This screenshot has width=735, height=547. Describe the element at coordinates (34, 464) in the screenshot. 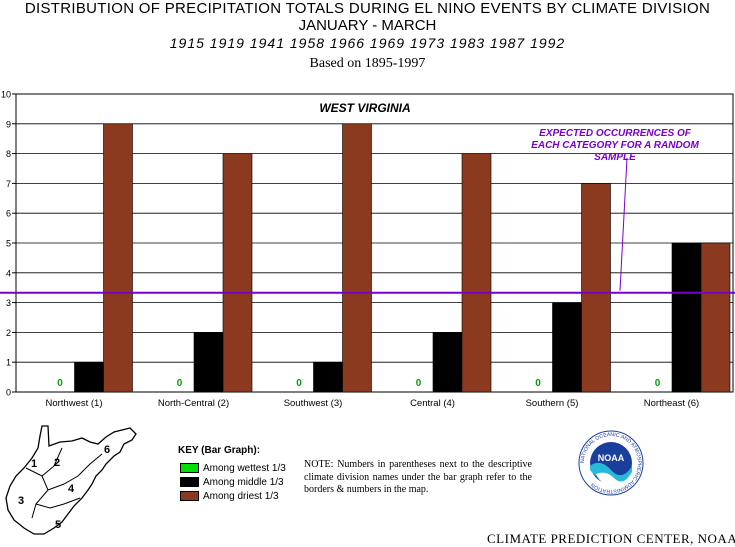

I see `division-1-number: 1` at that location.